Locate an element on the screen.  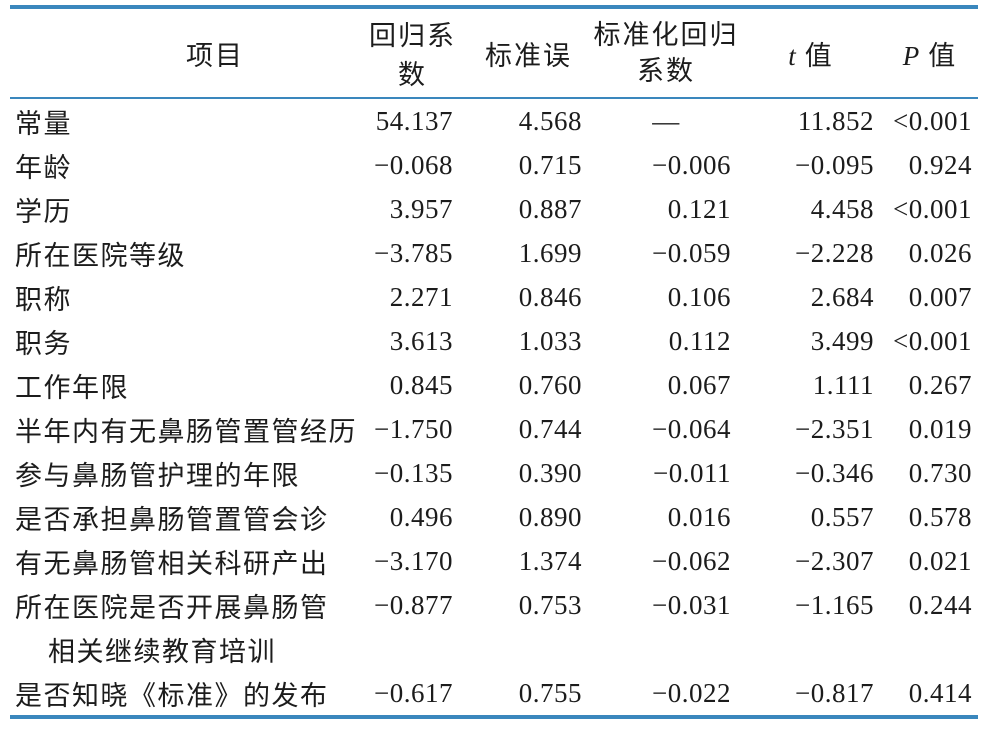
cell-coefficient: −0.877 is located at coordinates (413, 604).